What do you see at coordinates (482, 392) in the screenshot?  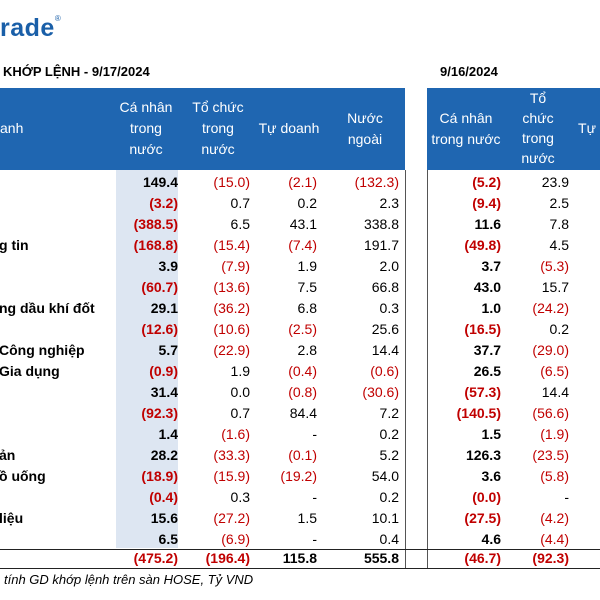 I see `cell-ca2: (57.3)` at bounding box center [482, 392].